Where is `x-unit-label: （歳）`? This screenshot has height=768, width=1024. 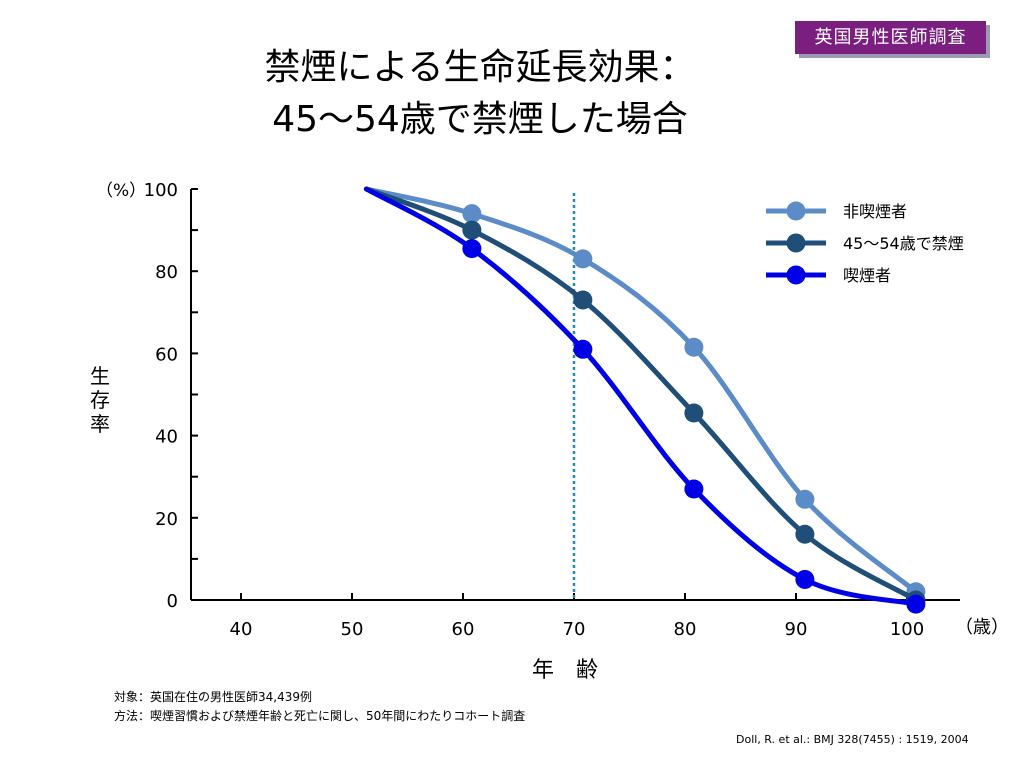 x-unit-label: （歳） is located at coordinates (982, 627).